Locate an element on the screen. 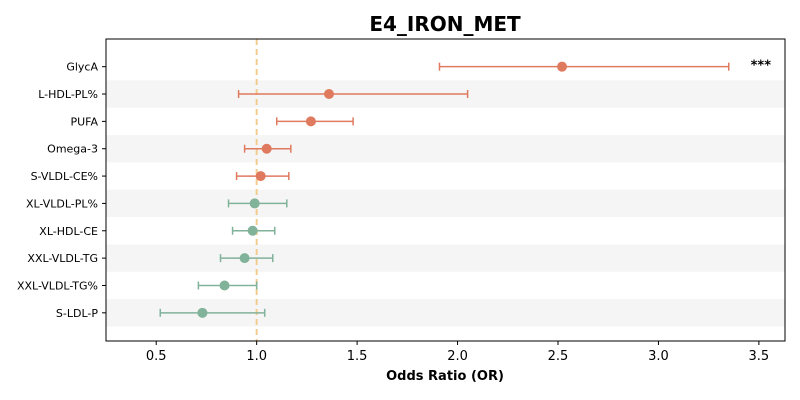 This screenshot has width=800, height=400. x-tick-label: 2.0 is located at coordinates (457, 356).